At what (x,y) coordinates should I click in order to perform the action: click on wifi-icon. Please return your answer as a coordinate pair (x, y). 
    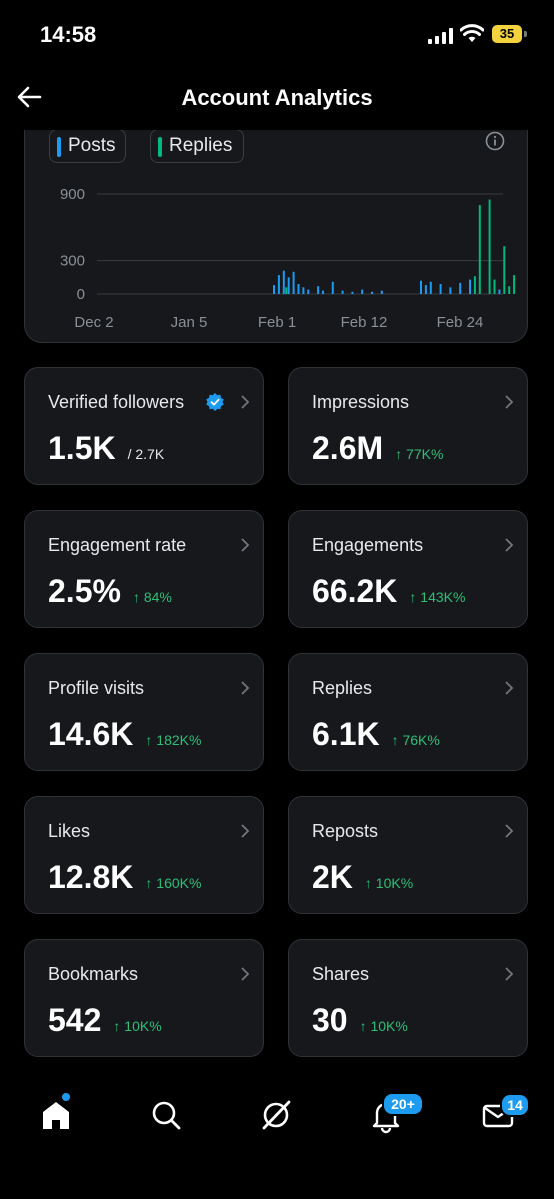
    Looking at the image, I should click on (472, 33).